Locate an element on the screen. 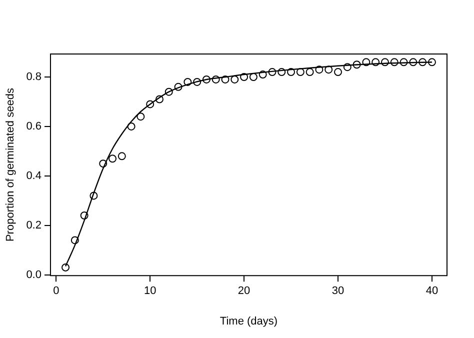 The width and height of the screenshot is (474, 338). y-axis-title: Proportion of germinated seeds is located at coordinates (10, 165).